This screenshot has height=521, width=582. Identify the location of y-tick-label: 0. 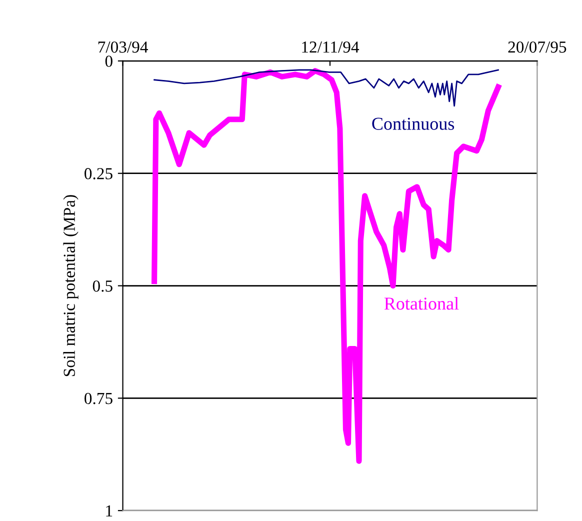
(108, 61).